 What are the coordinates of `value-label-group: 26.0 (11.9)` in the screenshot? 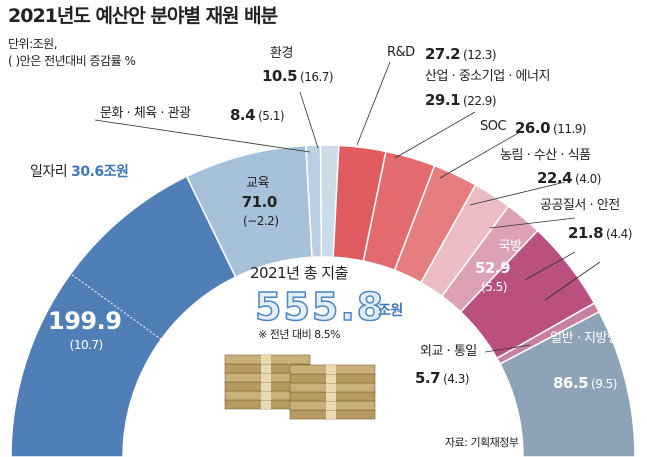 It's located at (551, 128).